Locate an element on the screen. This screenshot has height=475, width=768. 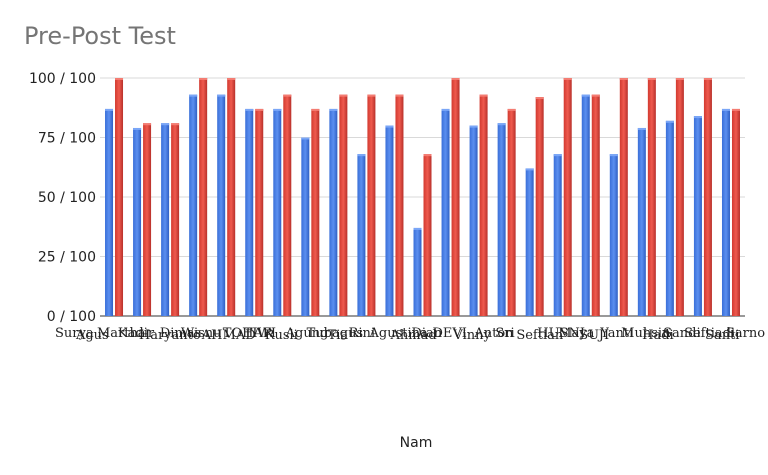
x-tick-label: Anton is located at coordinates (493, 333).